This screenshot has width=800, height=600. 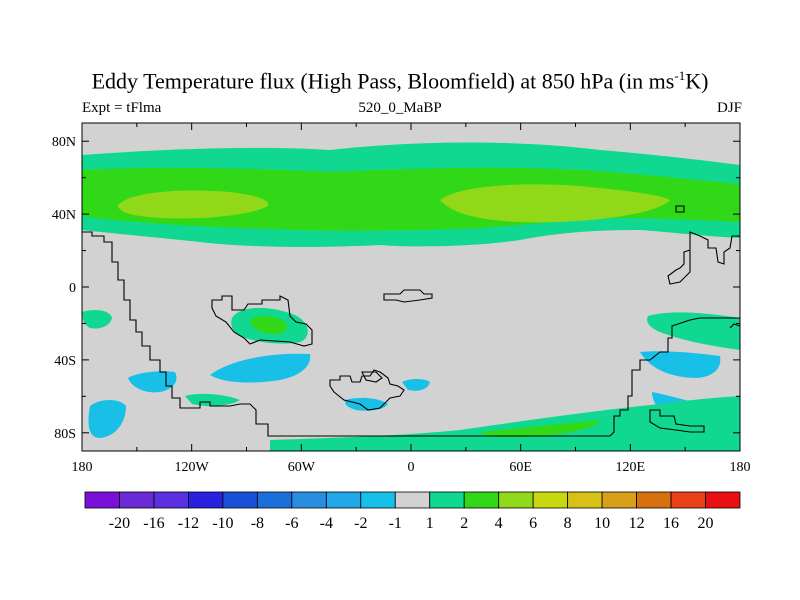 What do you see at coordinates (499, 523) in the screenshot?
I see `colorbar-label: 4` at bounding box center [499, 523].